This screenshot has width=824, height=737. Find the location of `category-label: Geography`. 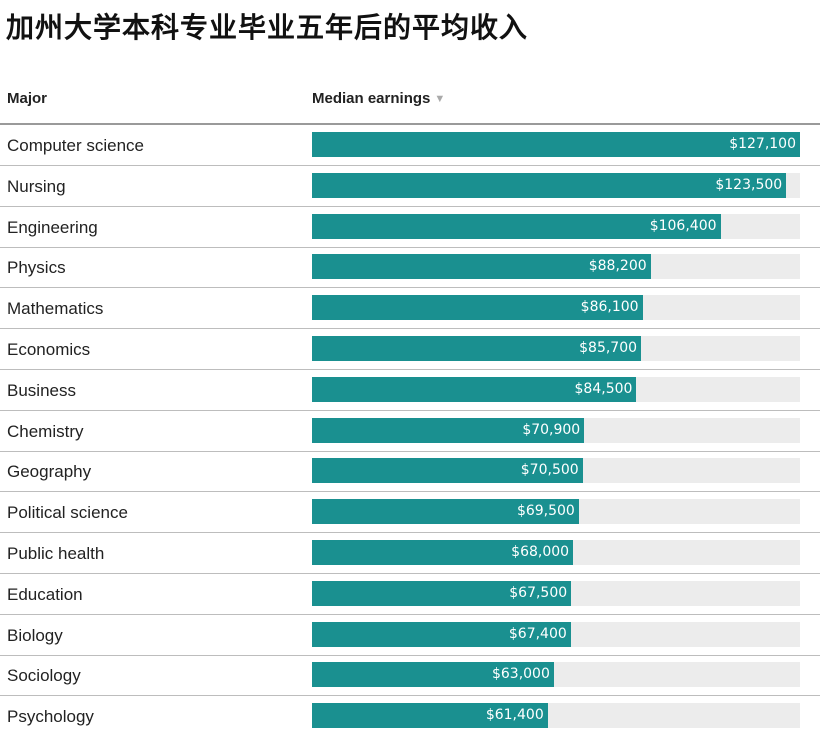

category-label: Geography is located at coordinates (49, 472).